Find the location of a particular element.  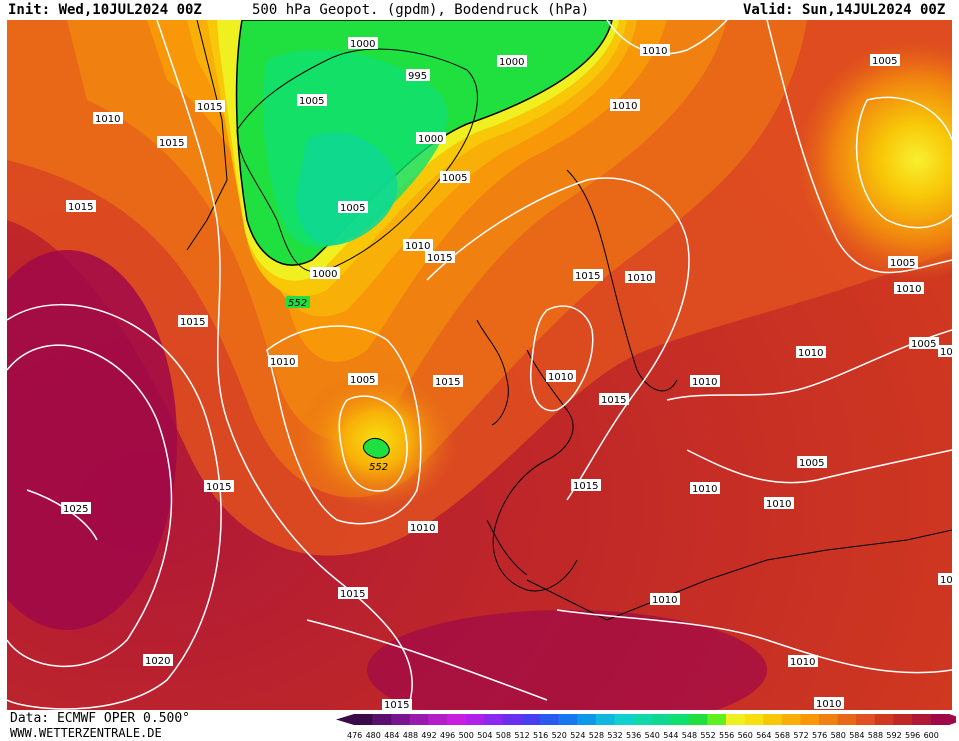

map-title: 500 hPa Geopot. (gpdm), Bodendruck (hPa) is located at coordinates (421, 10).